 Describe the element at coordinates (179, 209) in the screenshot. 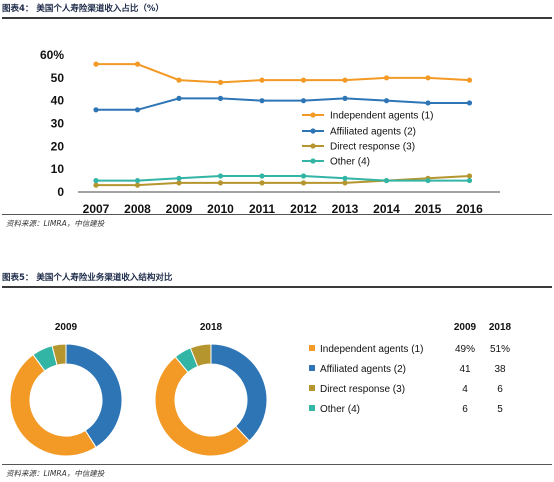

I see `x-tick-label: 2009` at that location.